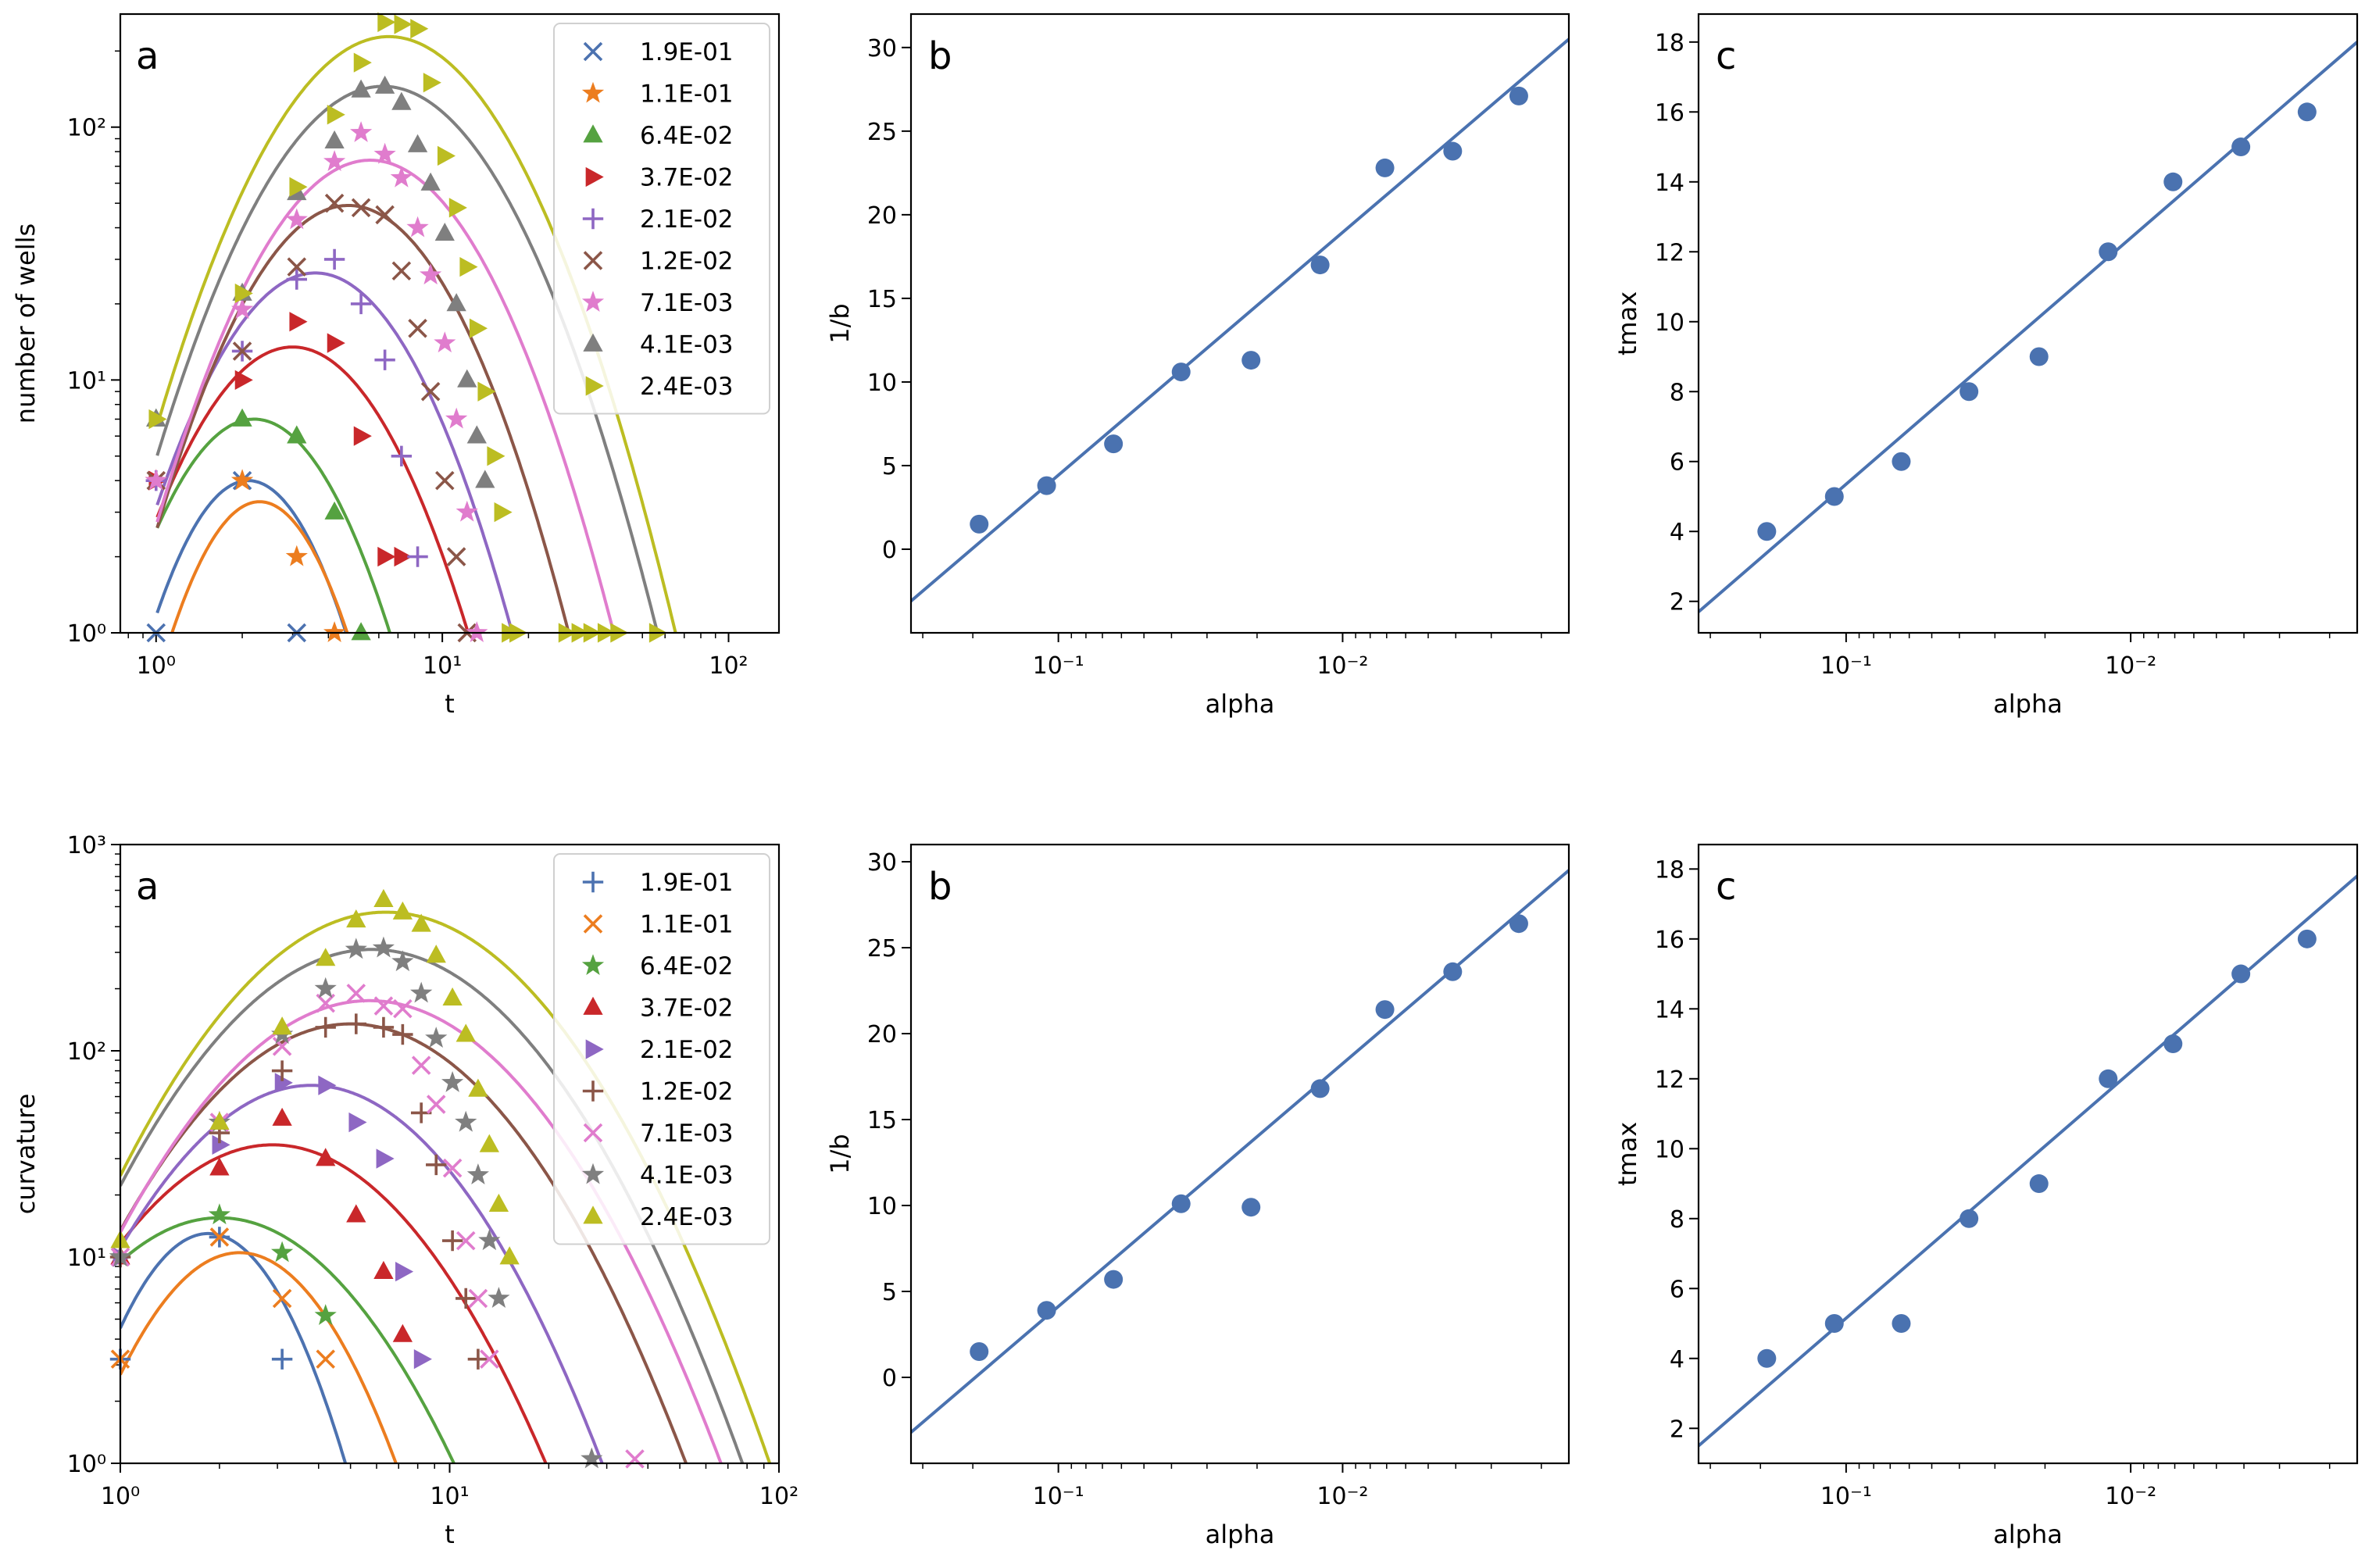 The height and width of the screenshot is (1568, 2365). What do you see at coordinates (1669, 252) in the screenshot?
I see `y-tick-label: 12` at bounding box center [1669, 252].